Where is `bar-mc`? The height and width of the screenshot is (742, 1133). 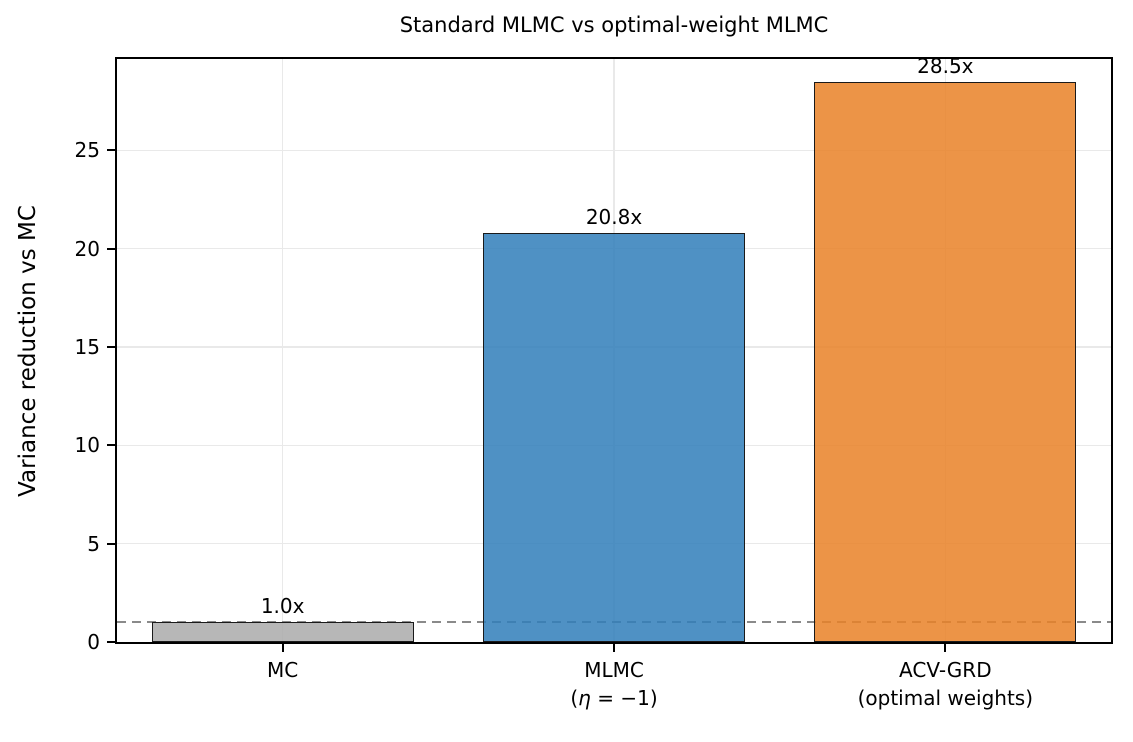 bar-mc is located at coordinates (282, 632).